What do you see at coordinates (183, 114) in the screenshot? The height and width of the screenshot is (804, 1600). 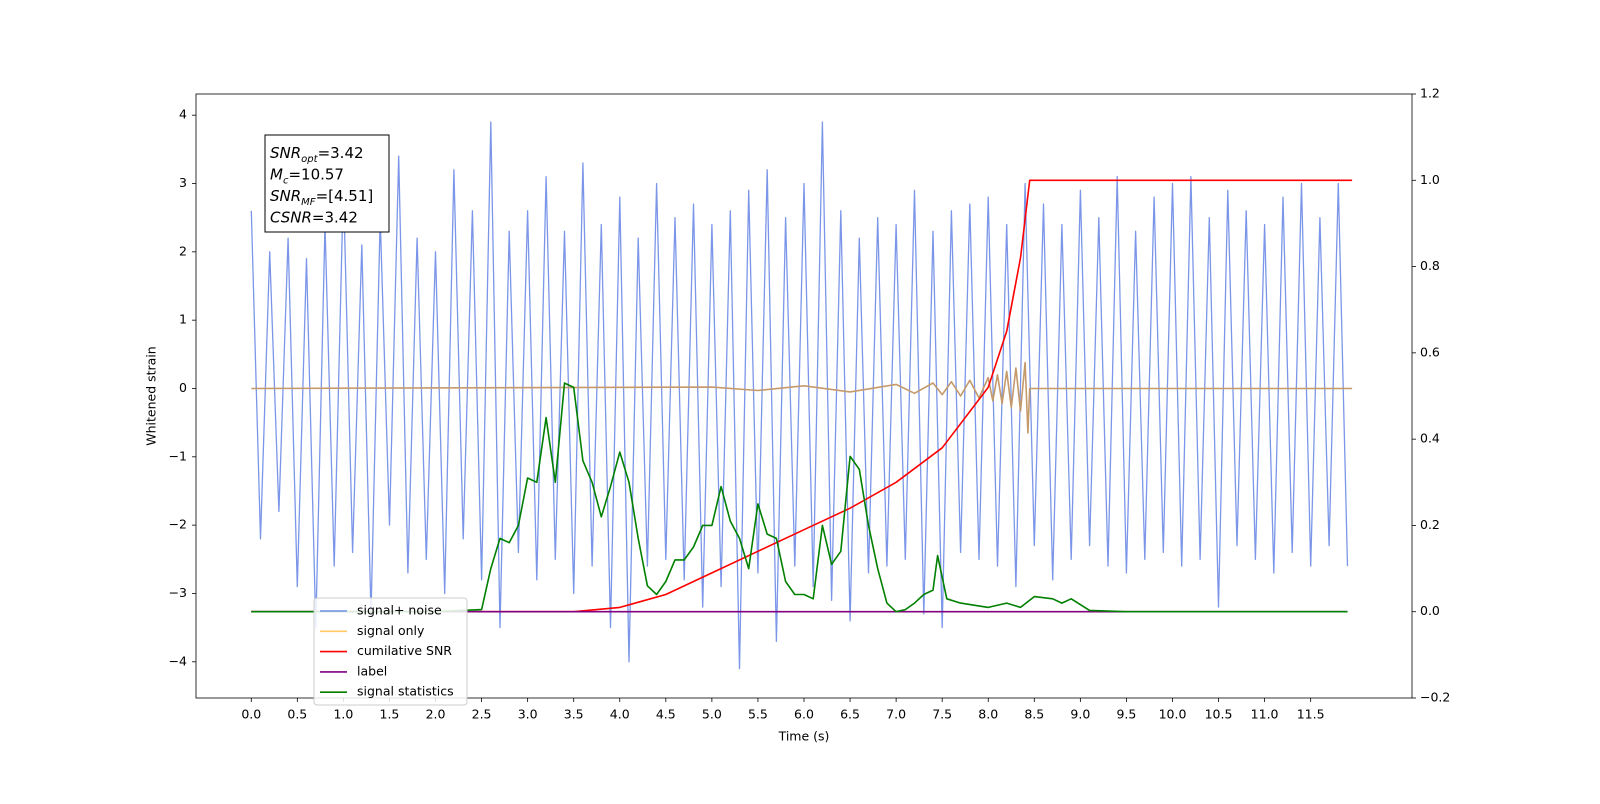 I see `y-tick-label: 4` at bounding box center [183, 114].